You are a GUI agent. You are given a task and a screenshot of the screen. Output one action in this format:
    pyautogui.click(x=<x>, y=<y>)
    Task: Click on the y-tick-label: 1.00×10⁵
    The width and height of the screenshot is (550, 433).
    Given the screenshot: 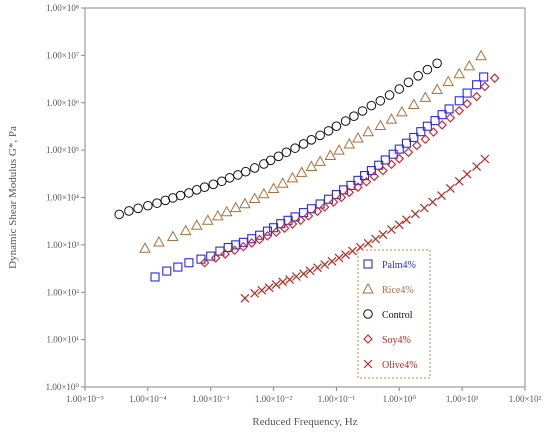 What is the action you would take?
    pyautogui.click(x=62, y=150)
    